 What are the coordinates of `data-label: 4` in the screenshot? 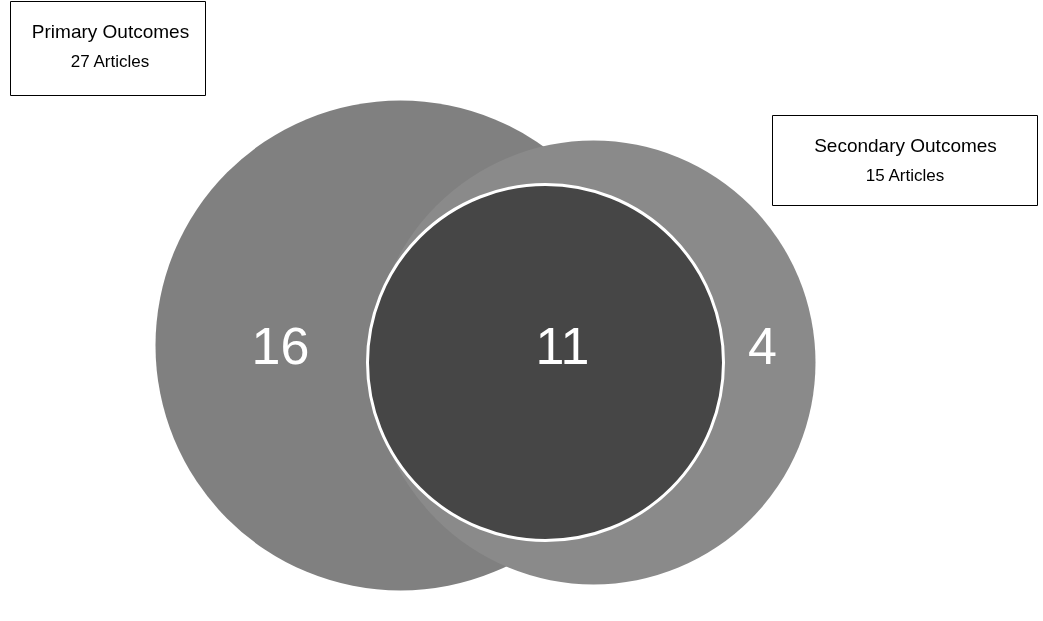 It's located at (762, 345).